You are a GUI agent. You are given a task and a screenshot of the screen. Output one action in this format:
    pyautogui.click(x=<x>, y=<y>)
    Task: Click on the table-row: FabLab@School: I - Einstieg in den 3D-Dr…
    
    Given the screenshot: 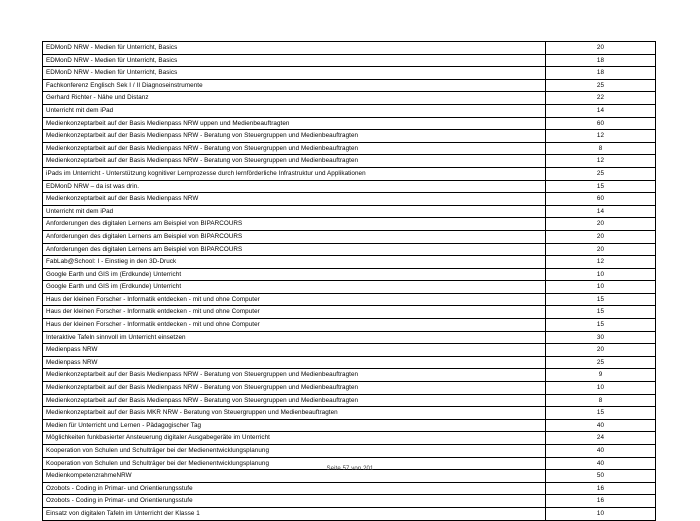 What is the action you would take?
    pyautogui.click(x=349, y=262)
    